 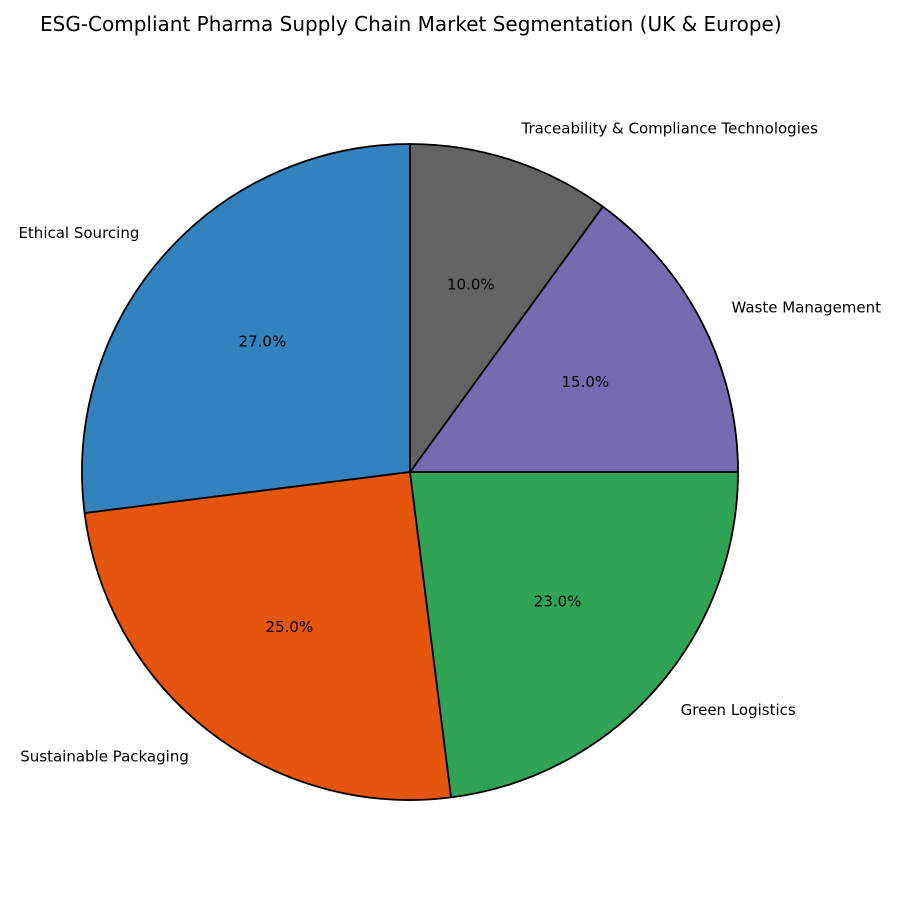 I want to click on pie-slice-traceability-and-compliance-technologies, so click(x=506, y=308).